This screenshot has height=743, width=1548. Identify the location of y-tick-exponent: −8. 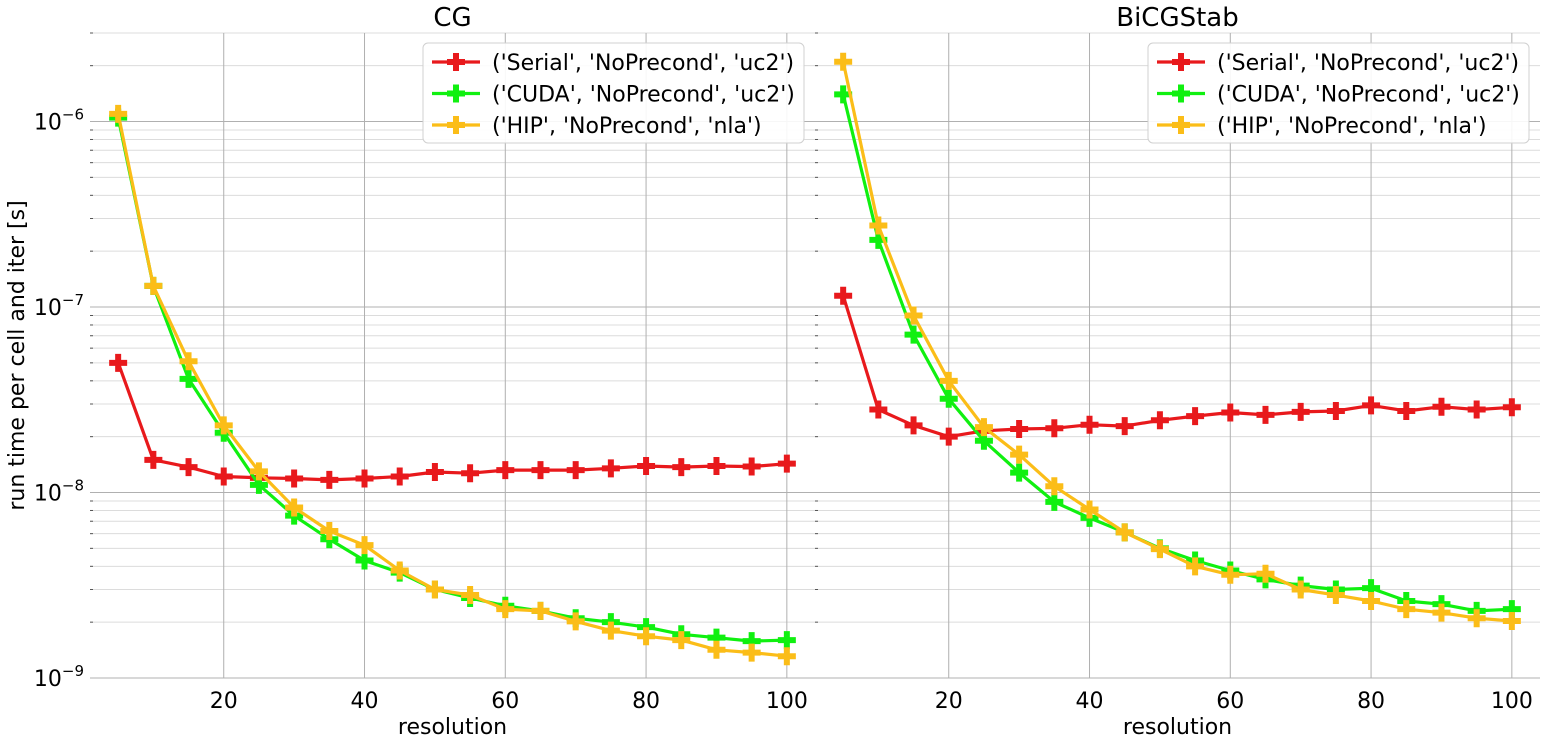
(73, 486).